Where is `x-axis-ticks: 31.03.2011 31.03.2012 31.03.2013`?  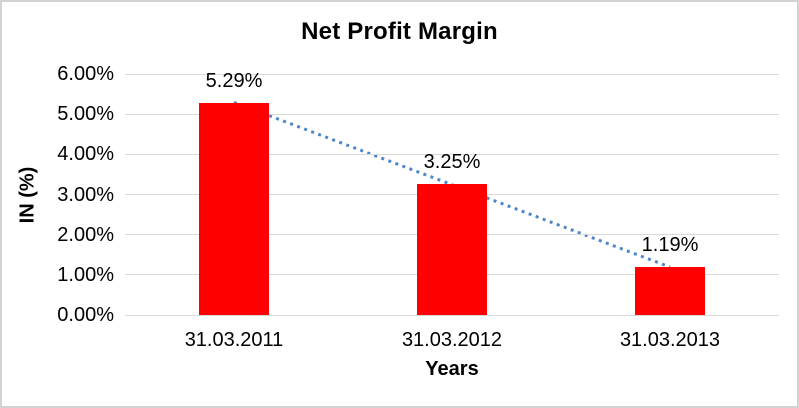 x-axis-ticks: 31.03.2011 31.03.2012 31.03.2013 is located at coordinates (452, 341).